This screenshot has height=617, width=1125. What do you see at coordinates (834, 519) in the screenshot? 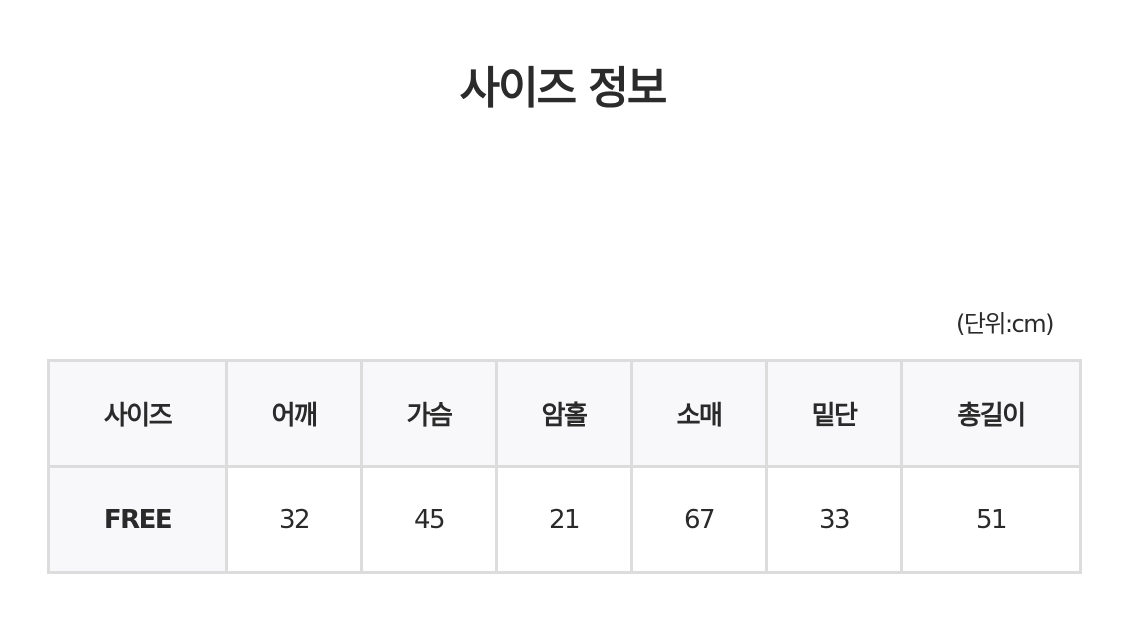
I see `cell-hem: 33` at bounding box center [834, 519].